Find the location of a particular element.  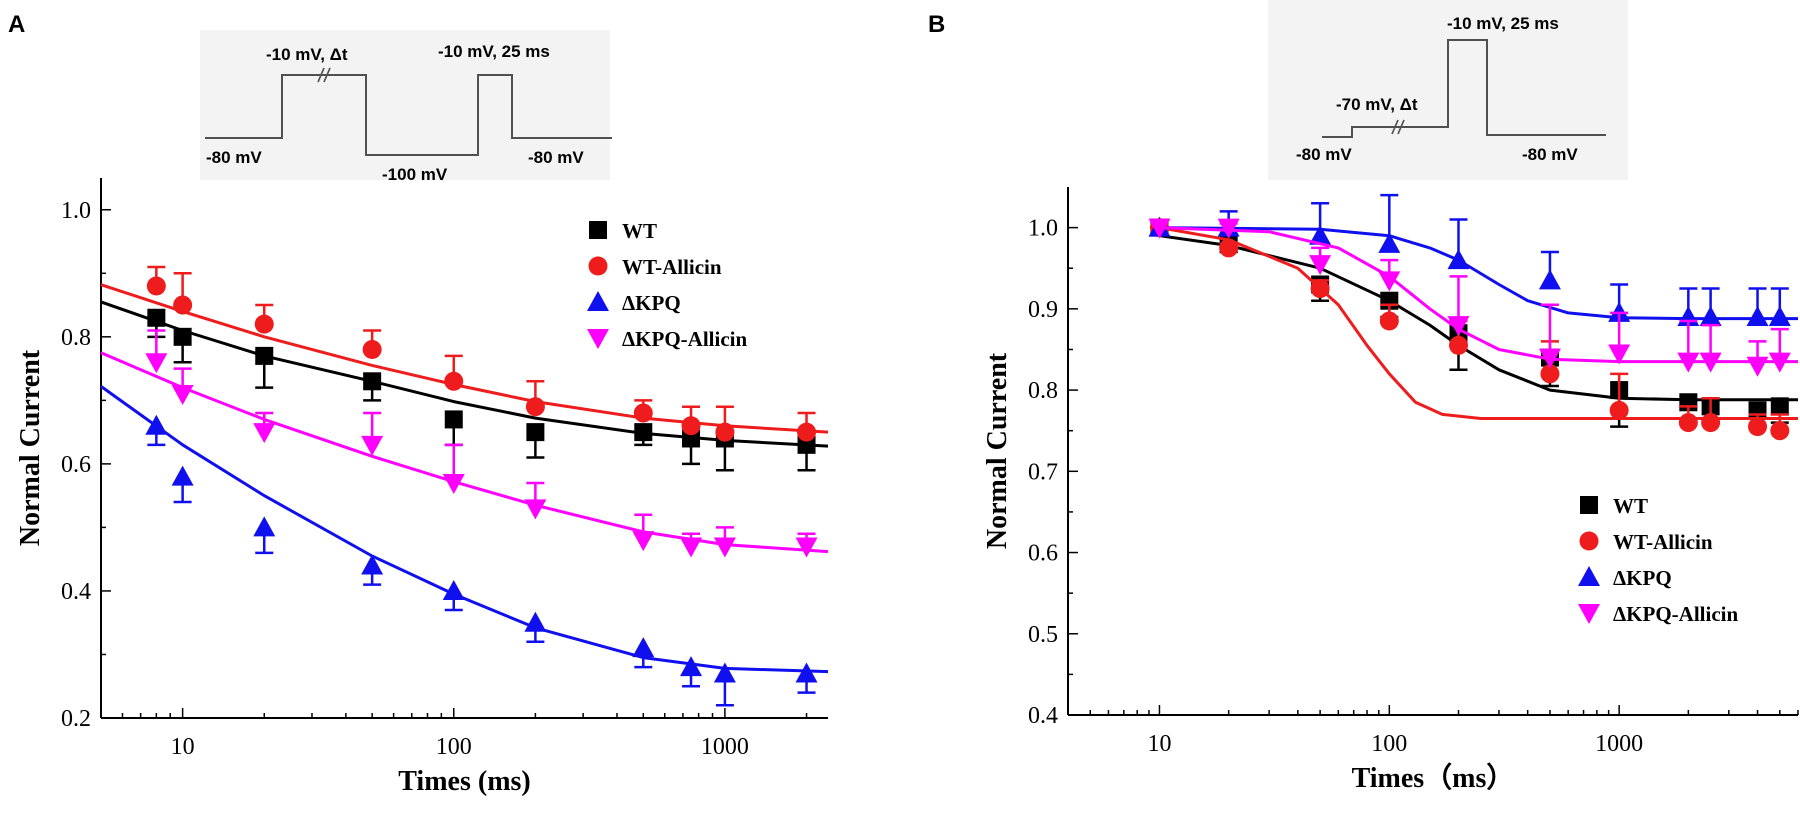

legend: WT WT-Allicin ΔKPQ ΔKPQ-Allicin is located at coordinates (1658, 560).